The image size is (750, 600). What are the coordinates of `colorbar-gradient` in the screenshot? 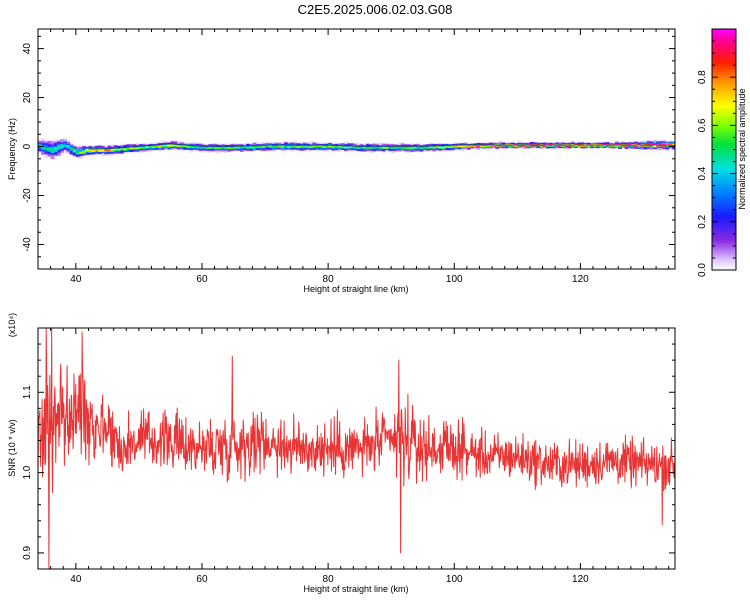 It's located at (724, 149).